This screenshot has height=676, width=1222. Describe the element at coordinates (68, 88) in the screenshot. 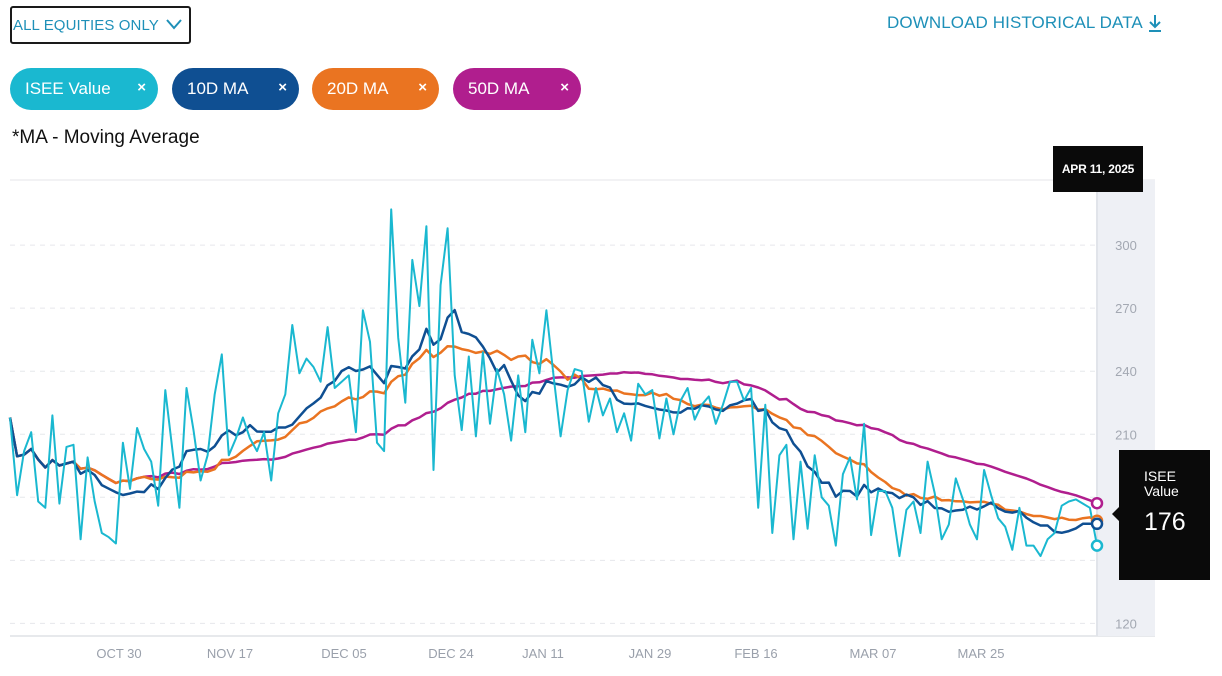

I see `chip-label: ISEE Value` at that location.